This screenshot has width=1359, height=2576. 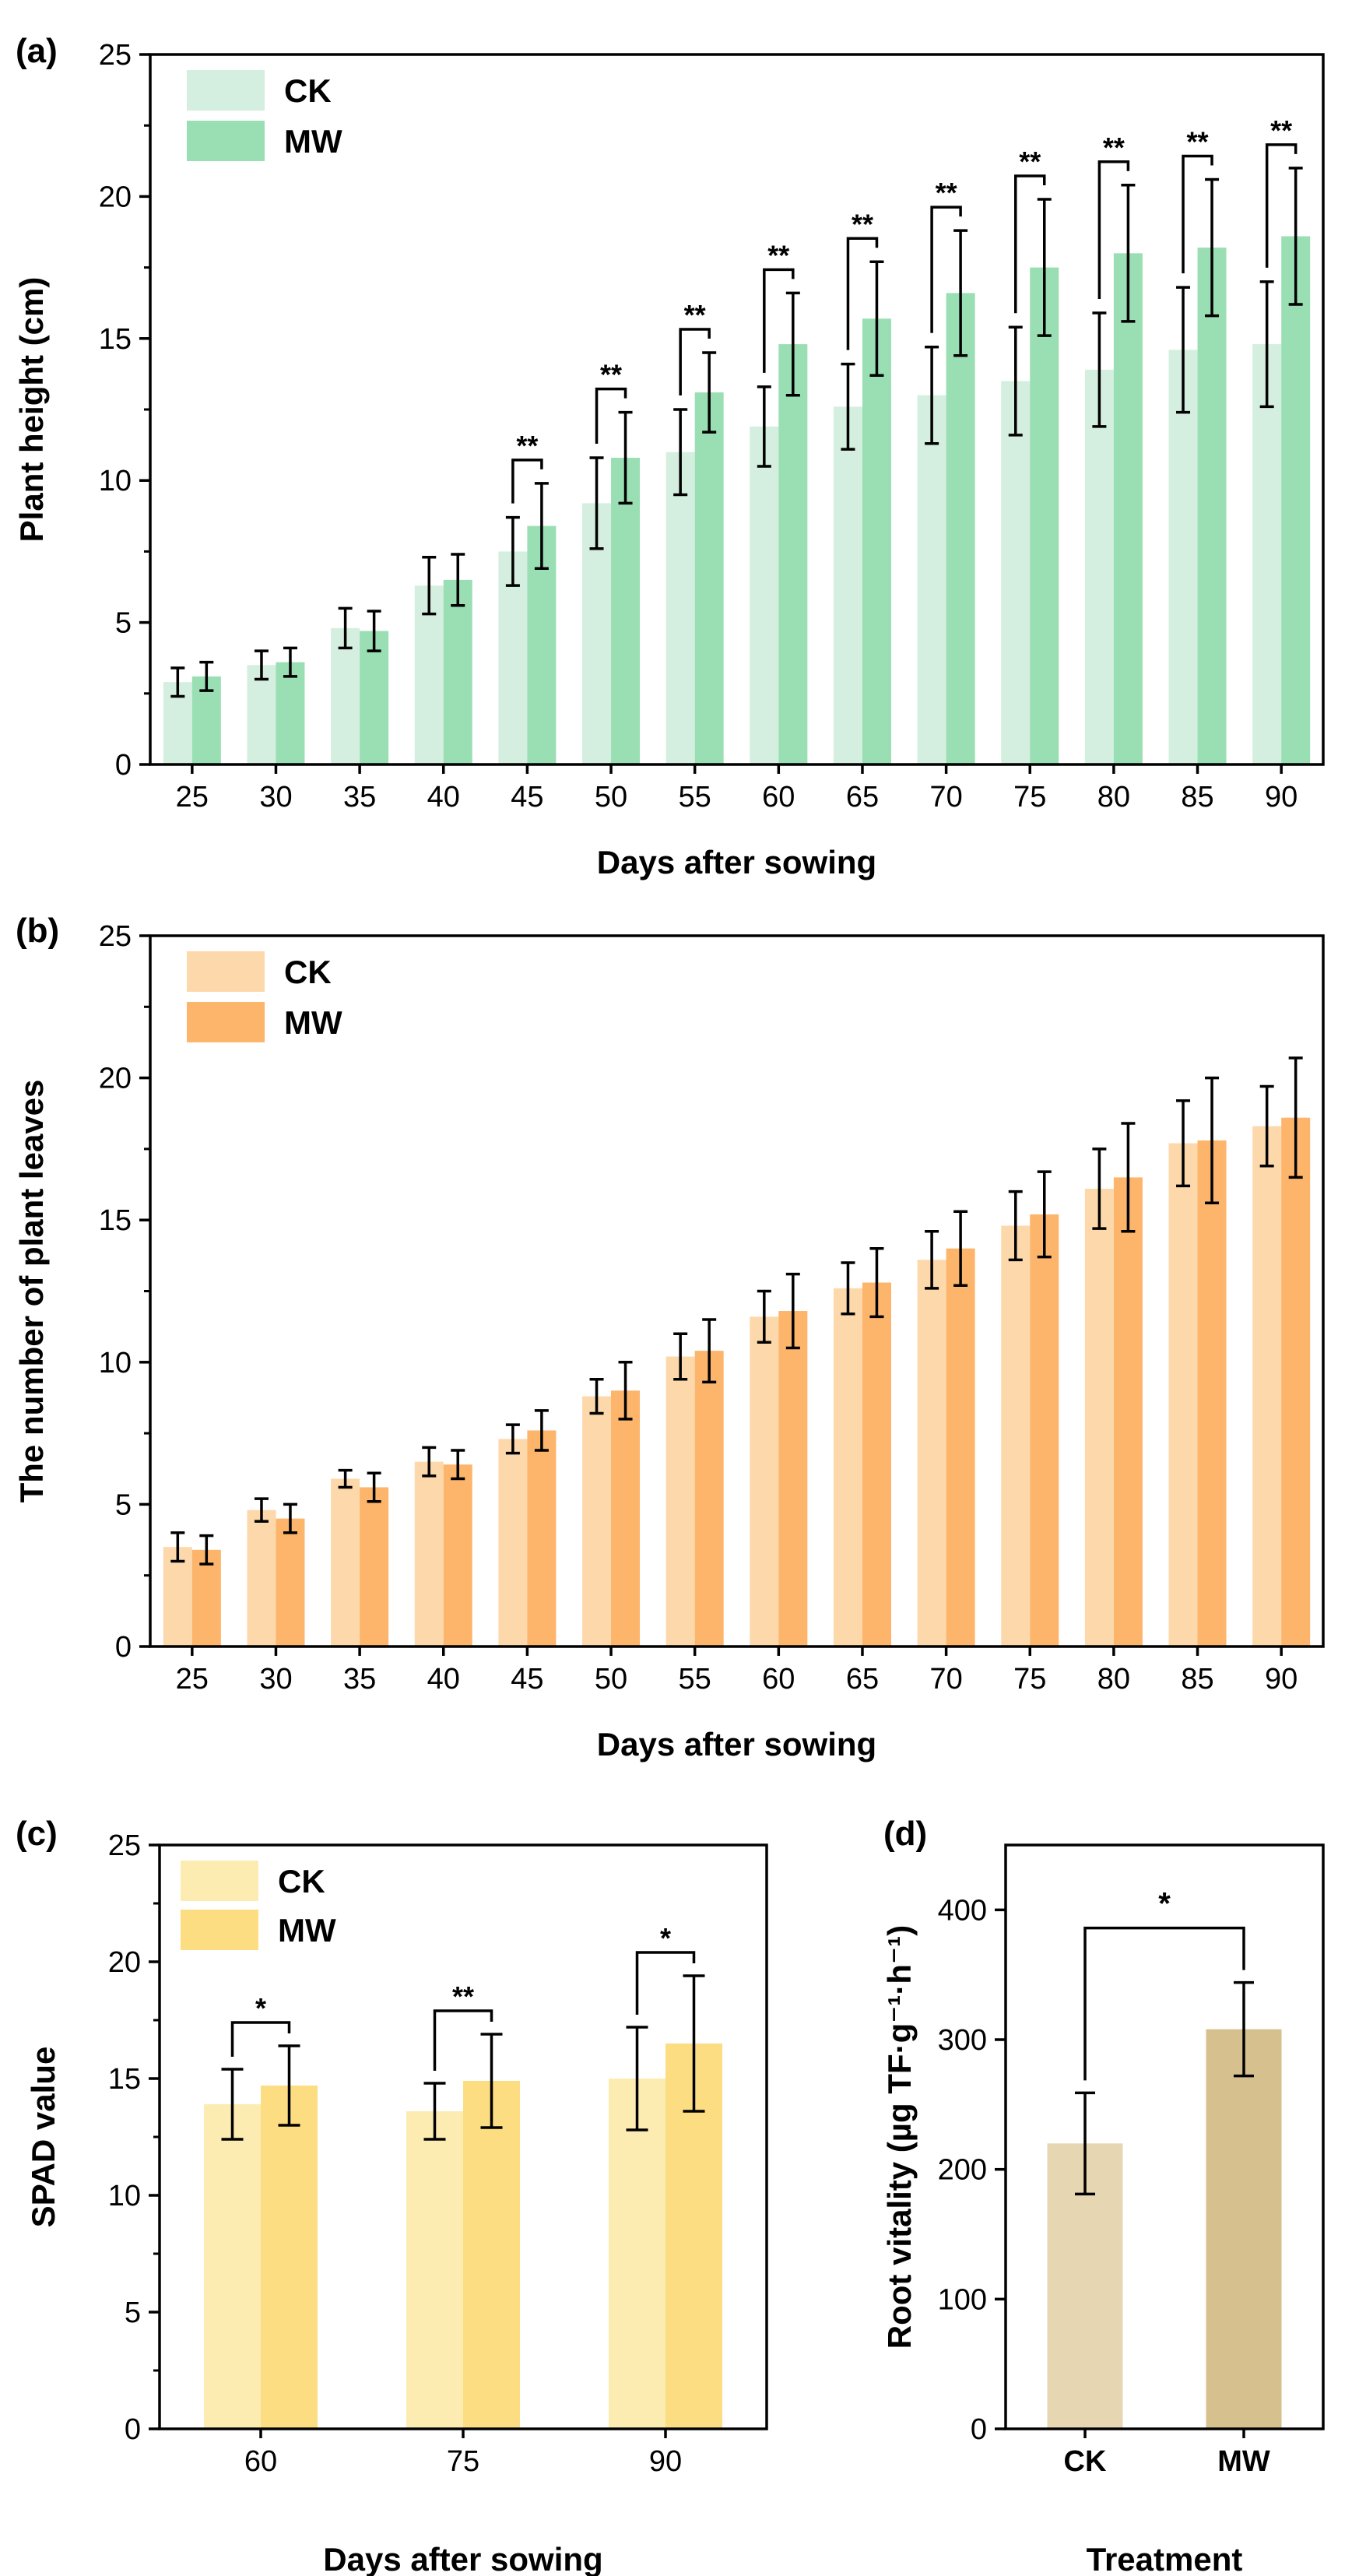 I want to click on x-tick-label: 35, so click(x=359, y=1680).